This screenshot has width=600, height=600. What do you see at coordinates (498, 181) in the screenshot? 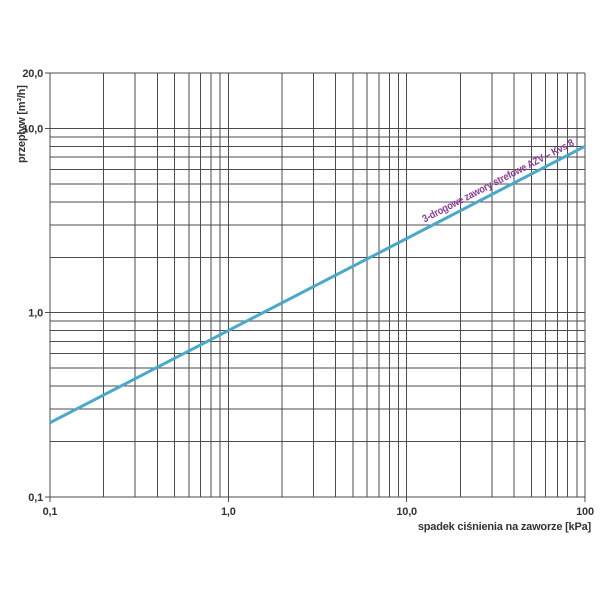
I see `series-label: 3-drogowe zawory strefowe AZV – Kvs 8` at bounding box center [498, 181].